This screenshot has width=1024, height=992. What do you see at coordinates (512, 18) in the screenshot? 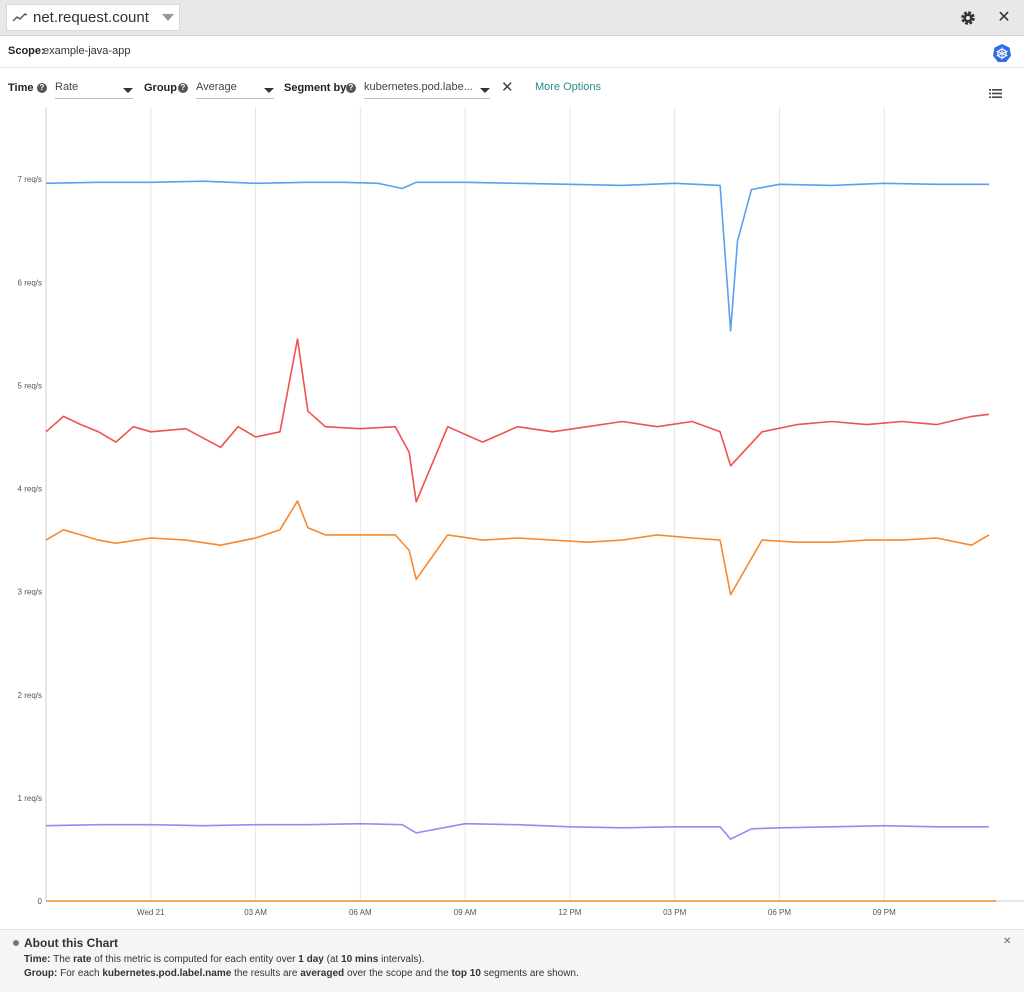
I see `top-bar: net.request.count ✕` at bounding box center [512, 18].